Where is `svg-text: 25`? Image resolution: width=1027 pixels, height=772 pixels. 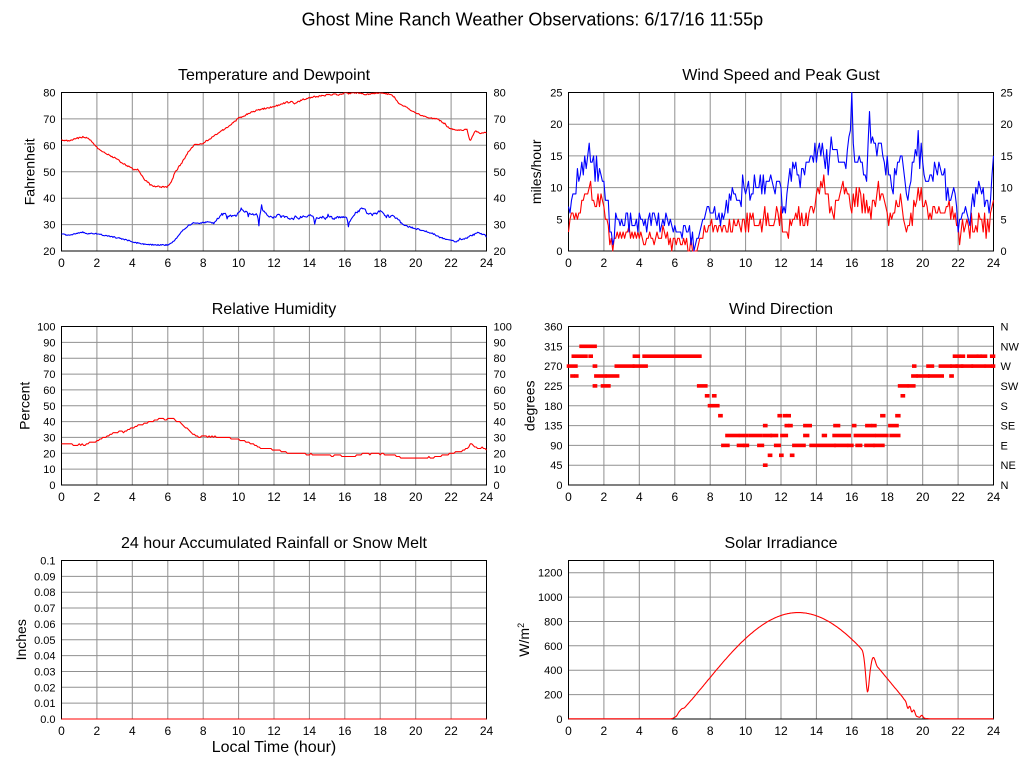
svg-text: 25 is located at coordinates (556, 94).